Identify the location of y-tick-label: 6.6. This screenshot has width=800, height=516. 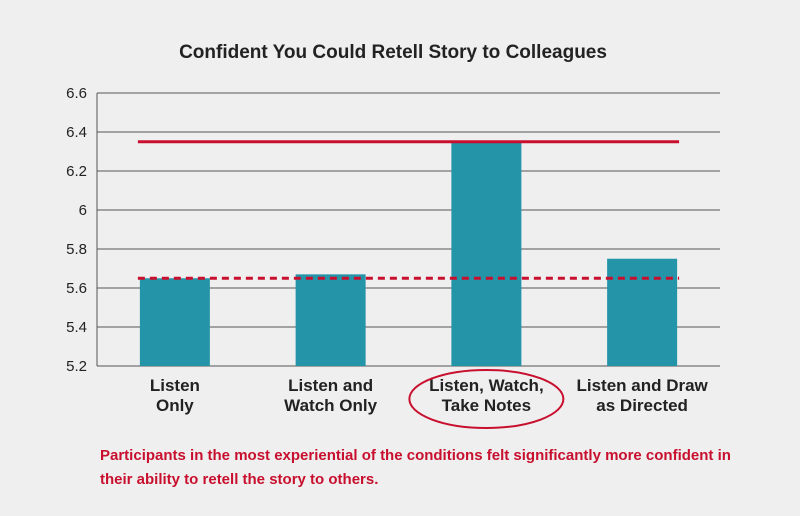
(76, 93).